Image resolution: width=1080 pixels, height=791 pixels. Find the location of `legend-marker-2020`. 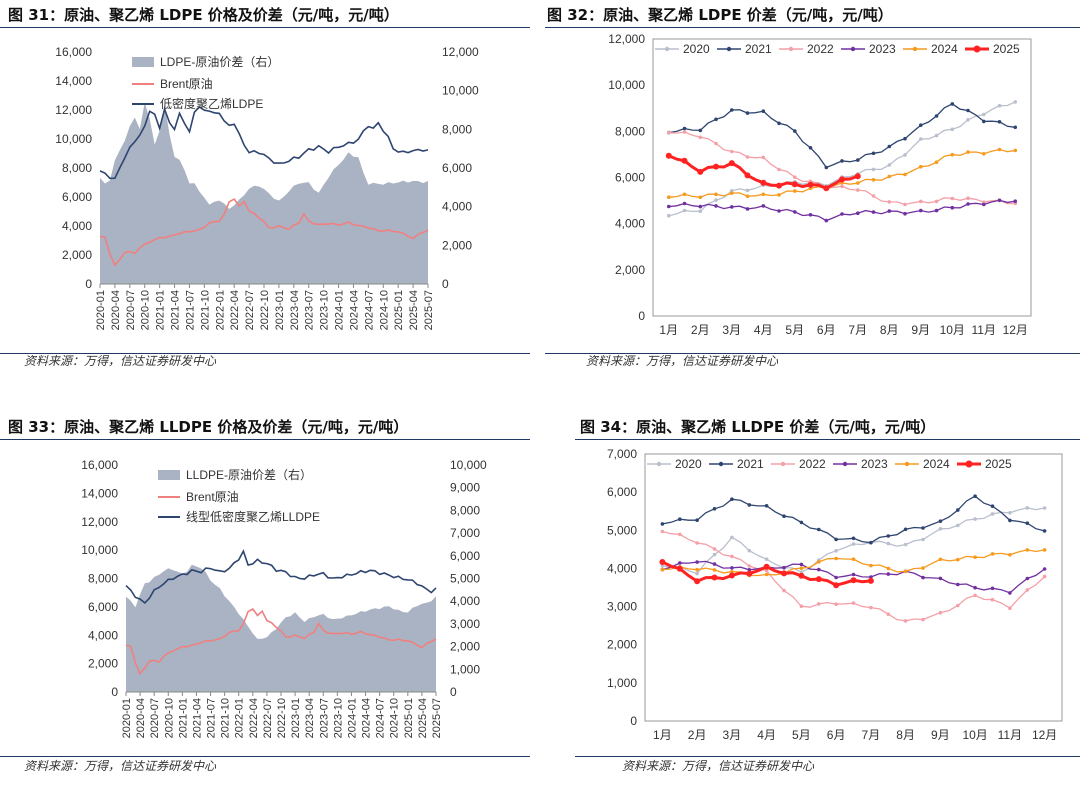

legend-marker-2020 is located at coordinates (667, 49).